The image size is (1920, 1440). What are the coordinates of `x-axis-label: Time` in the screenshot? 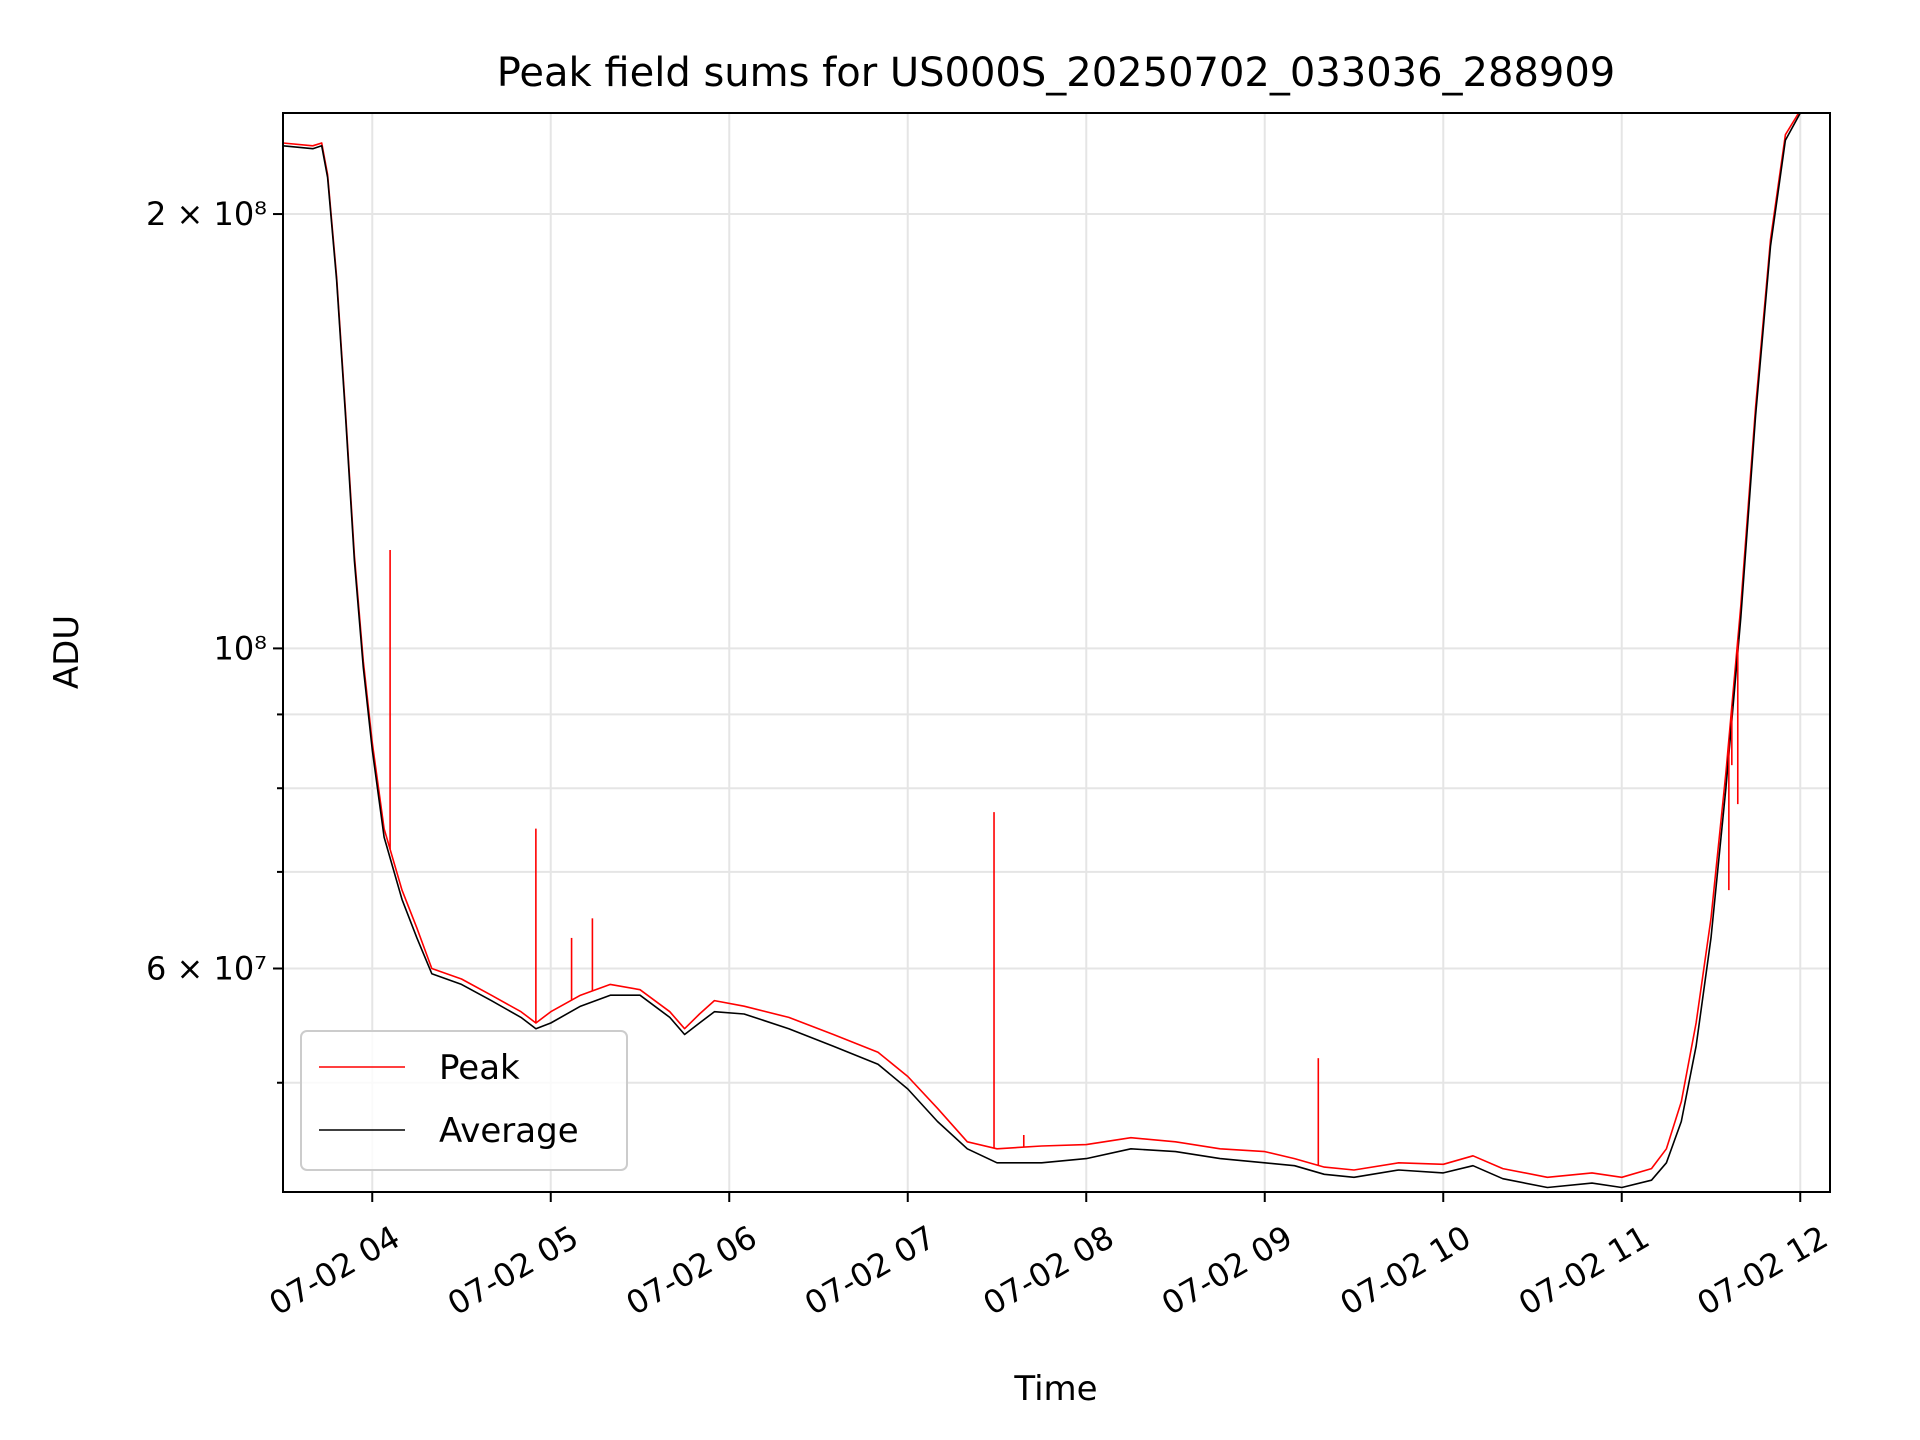 It's located at (1055, 1389).